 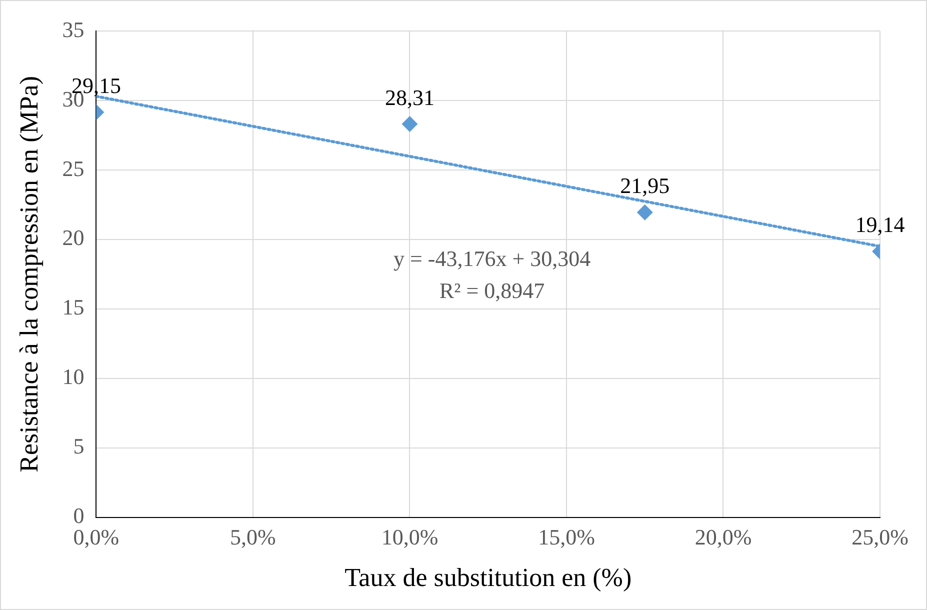 I want to click on y-tick-label: 35, so click(x=73, y=29).